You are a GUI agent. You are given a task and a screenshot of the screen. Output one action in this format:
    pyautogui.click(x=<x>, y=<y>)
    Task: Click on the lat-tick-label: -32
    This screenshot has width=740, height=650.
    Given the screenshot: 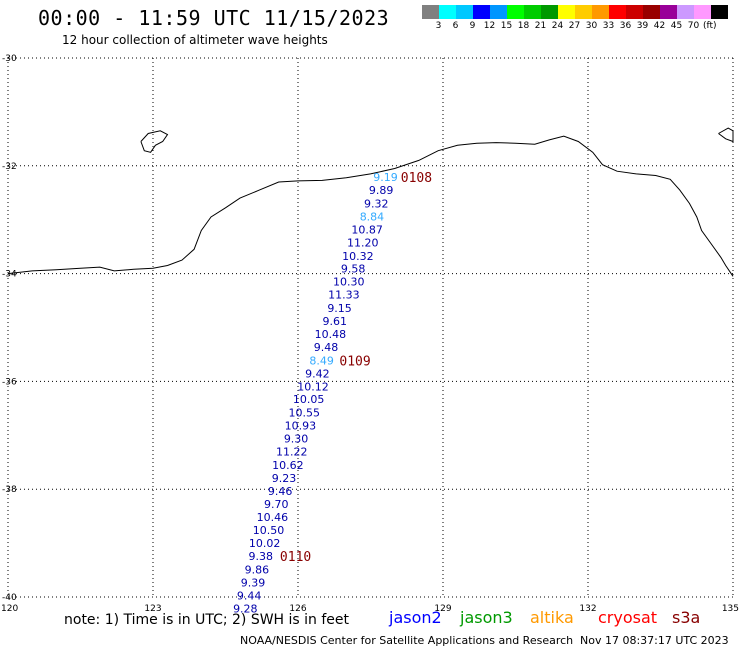 What is the action you would take?
    pyautogui.click(x=9, y=167)
    